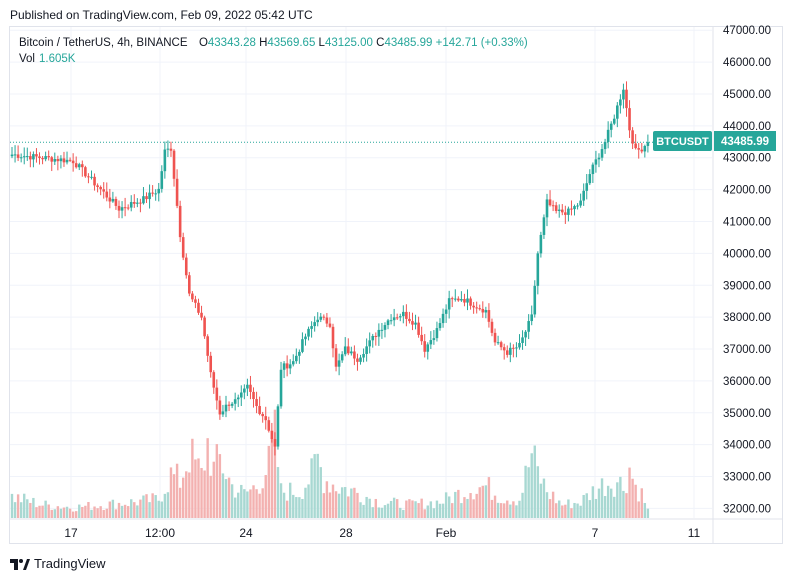 This screenshot has height=582, width=793. I want to click on y-tick-label: 32000.00, so click(747, 509).